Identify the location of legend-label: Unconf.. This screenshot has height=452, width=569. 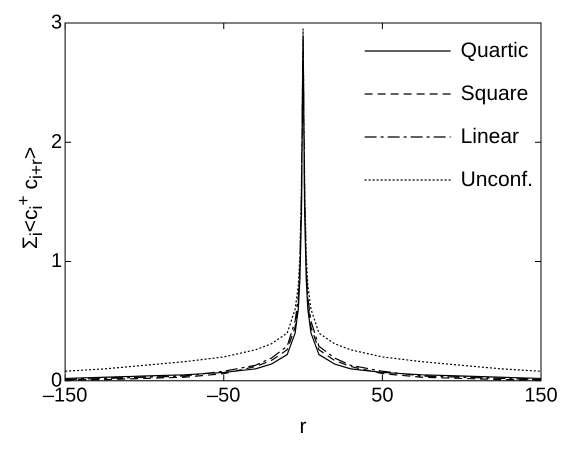
(497, 179).